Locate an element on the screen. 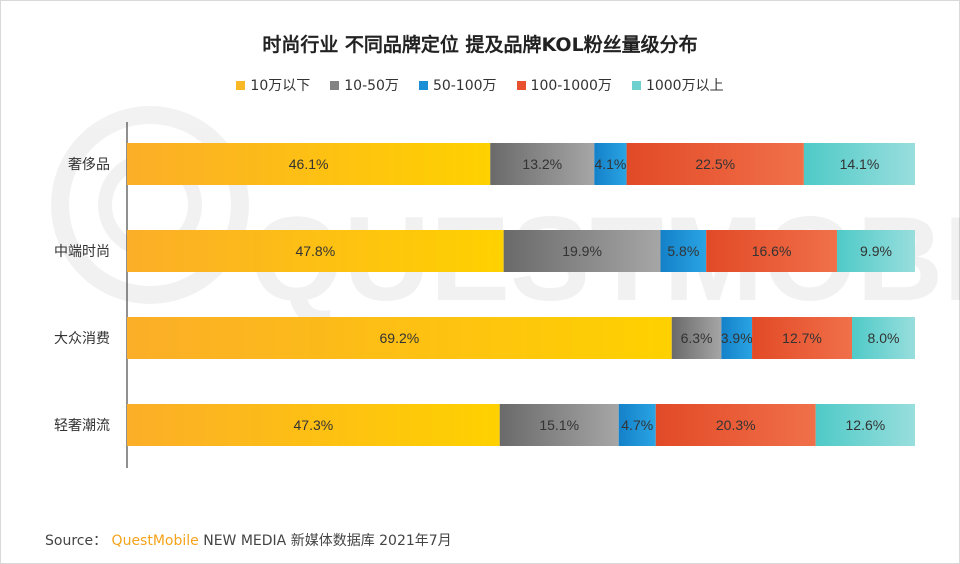 Image resolution: width=960 pixels, height=564 pixels. data-label: 46.1% is located at coordinates (309, 164).